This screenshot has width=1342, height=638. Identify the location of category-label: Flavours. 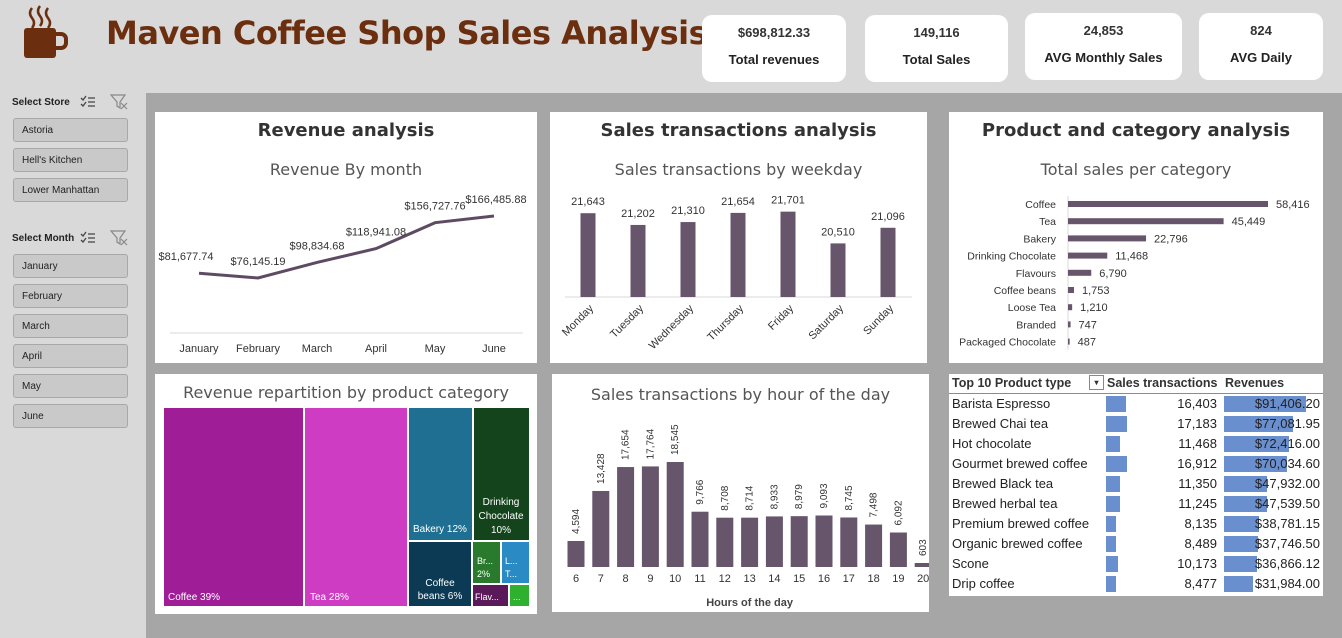
(1036, 274).